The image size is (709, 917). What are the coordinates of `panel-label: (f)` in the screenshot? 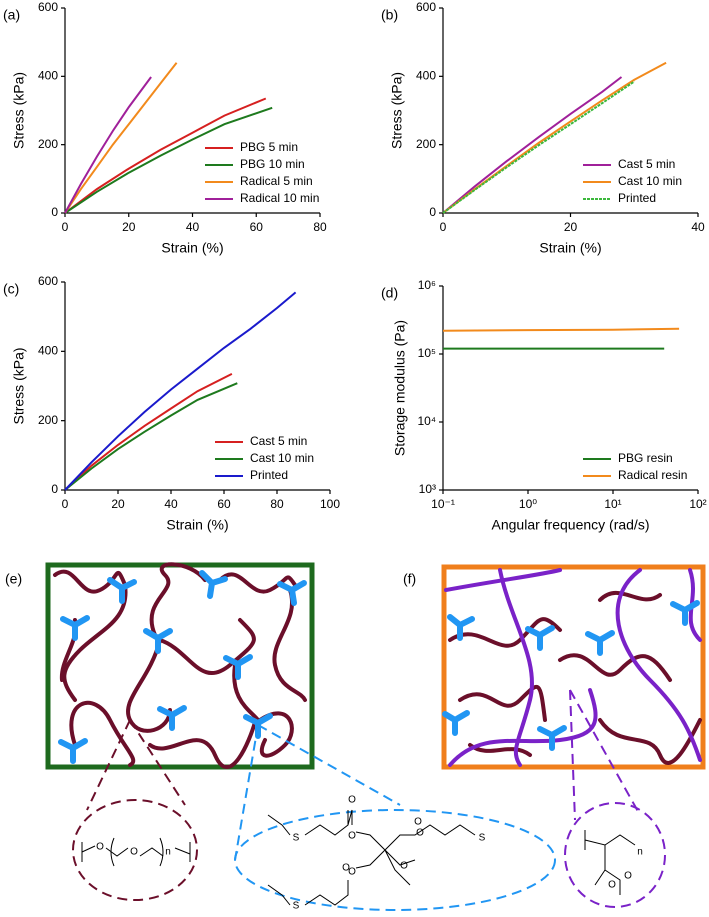 It's located at (409, 579).